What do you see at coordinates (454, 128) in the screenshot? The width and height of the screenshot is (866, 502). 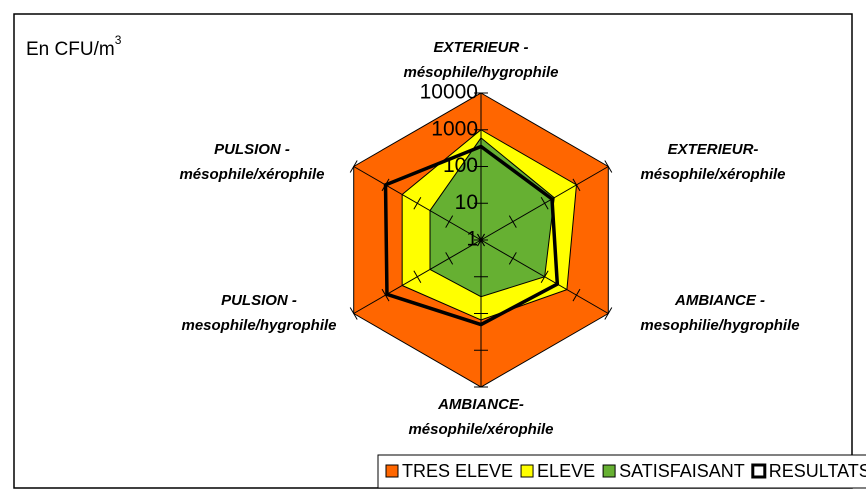 I see `y-tick-label: 1000` at bounding box center [454, 128].